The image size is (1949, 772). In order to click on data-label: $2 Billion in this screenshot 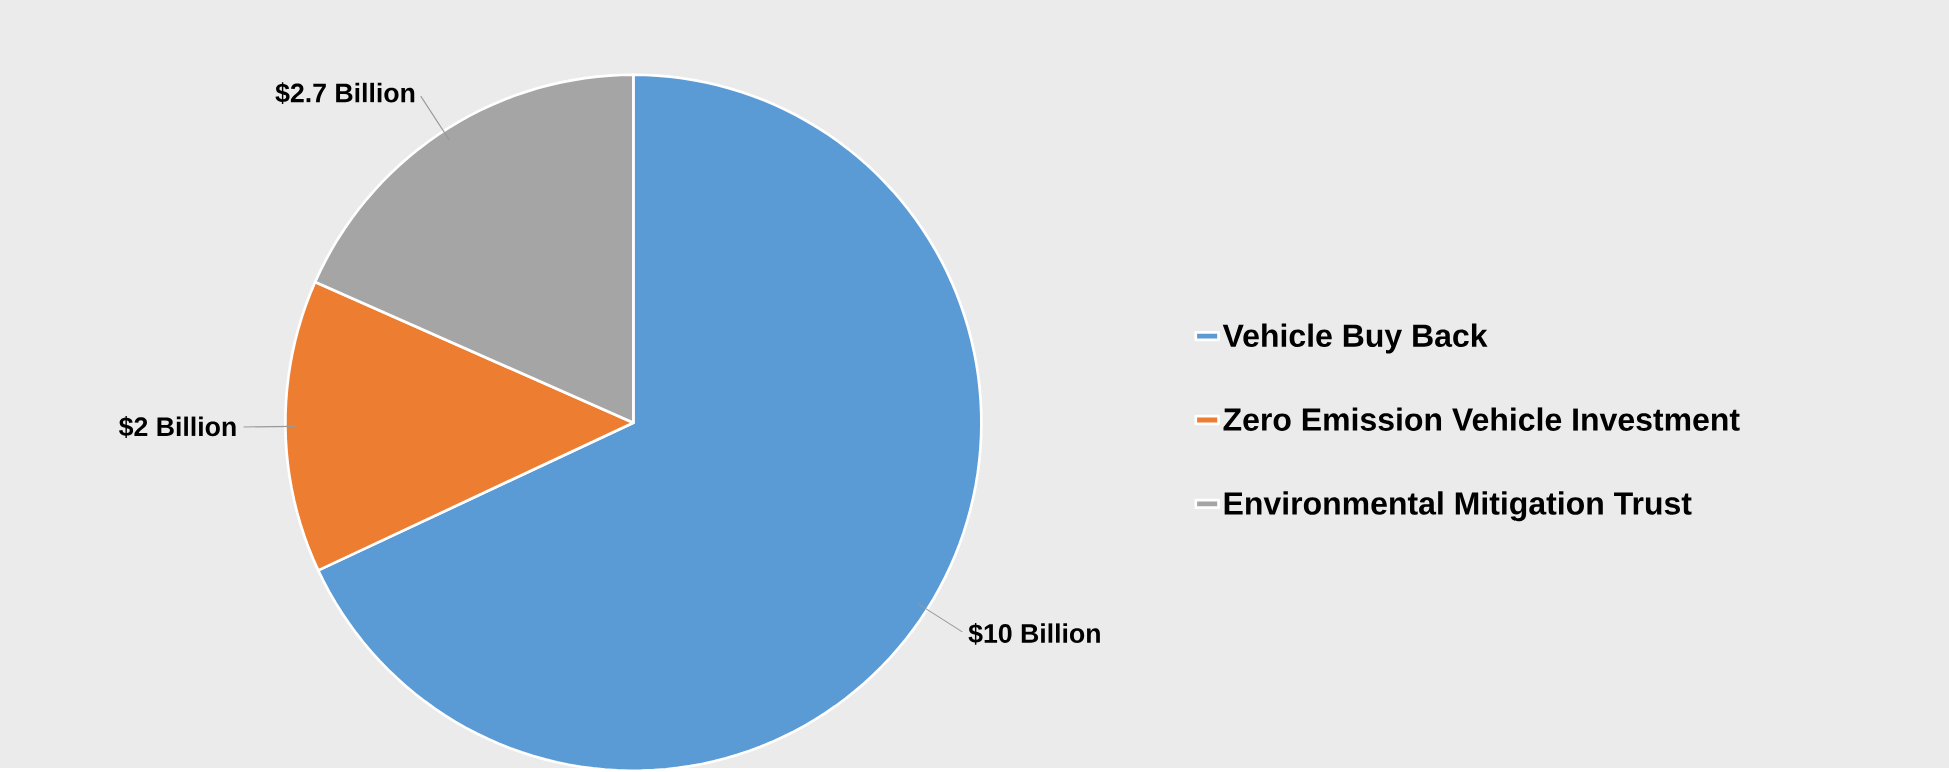, I will do `click(177, 427)`.